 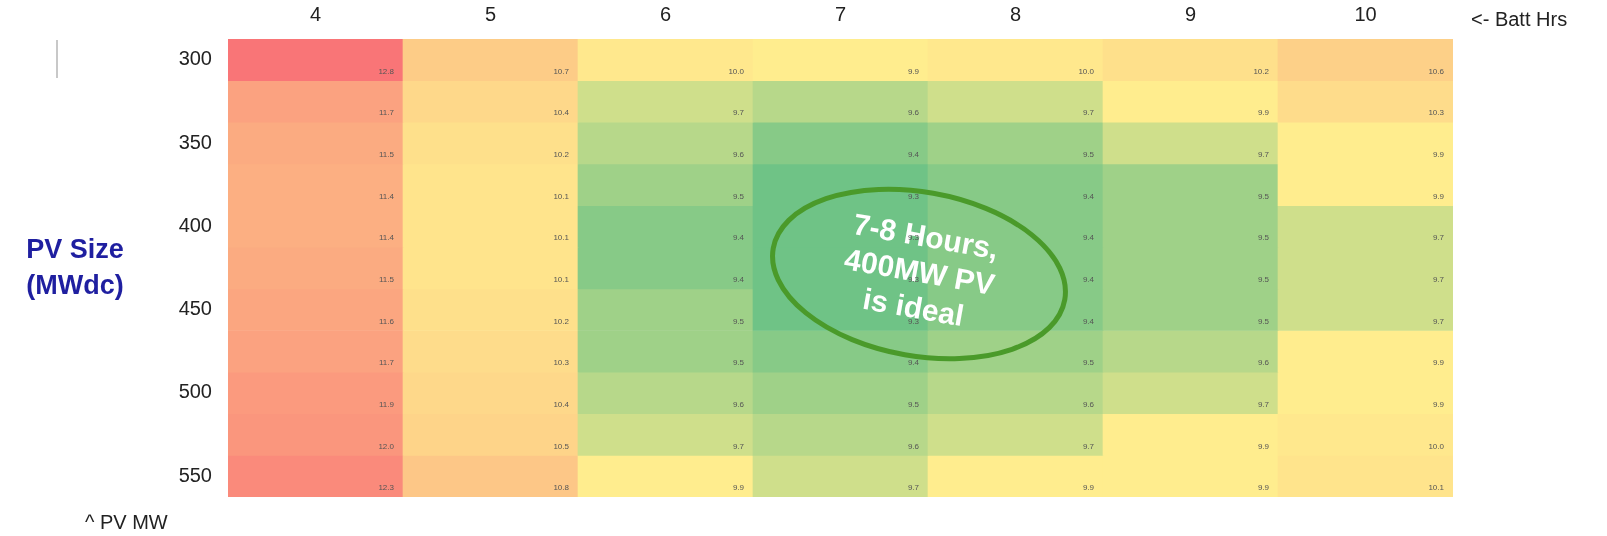 What do you see at coordinates (315, 13) in the screenshot?
I see `x-tick-label: 4` at bounding box center [315, 13].